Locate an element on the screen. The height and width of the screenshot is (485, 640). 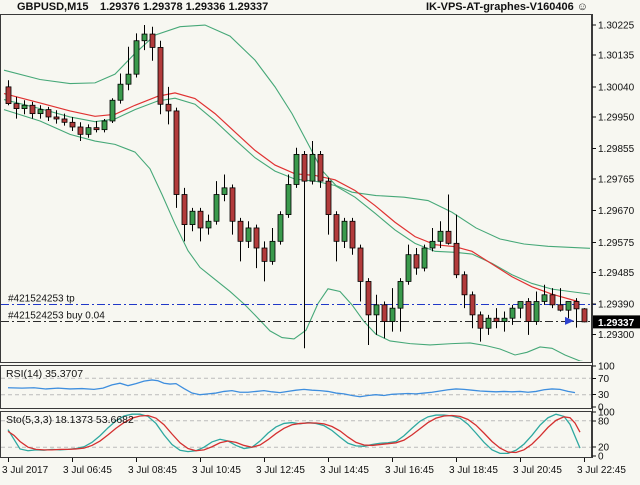
price-tick-label: 1.29670 is located at coordinates (616, 211).